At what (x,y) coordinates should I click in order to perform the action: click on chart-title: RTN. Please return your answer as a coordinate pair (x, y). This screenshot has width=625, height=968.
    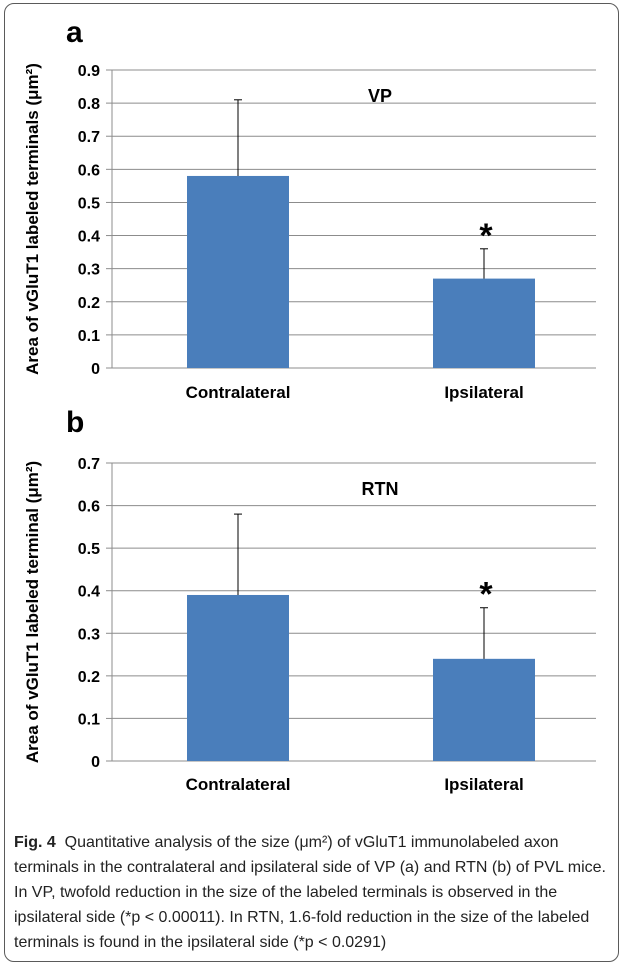
    Looking at the image, I should click on (380, 489).